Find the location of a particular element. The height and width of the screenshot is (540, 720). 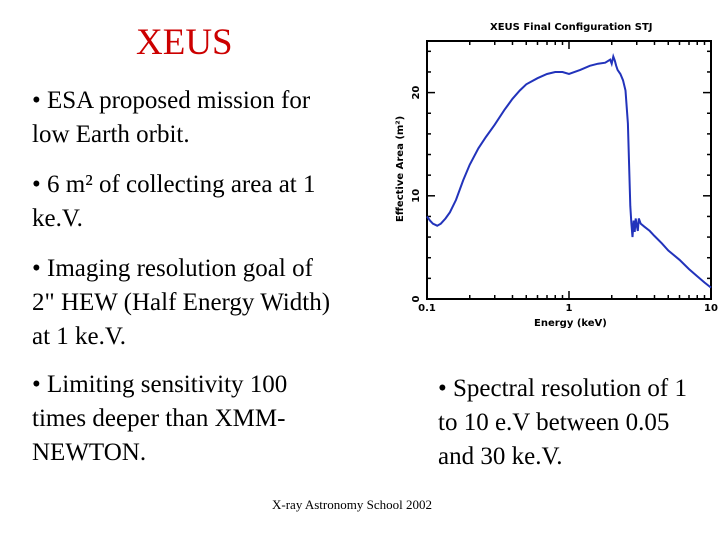

y-tick-label: 10 is located at coordinates (416, 196).